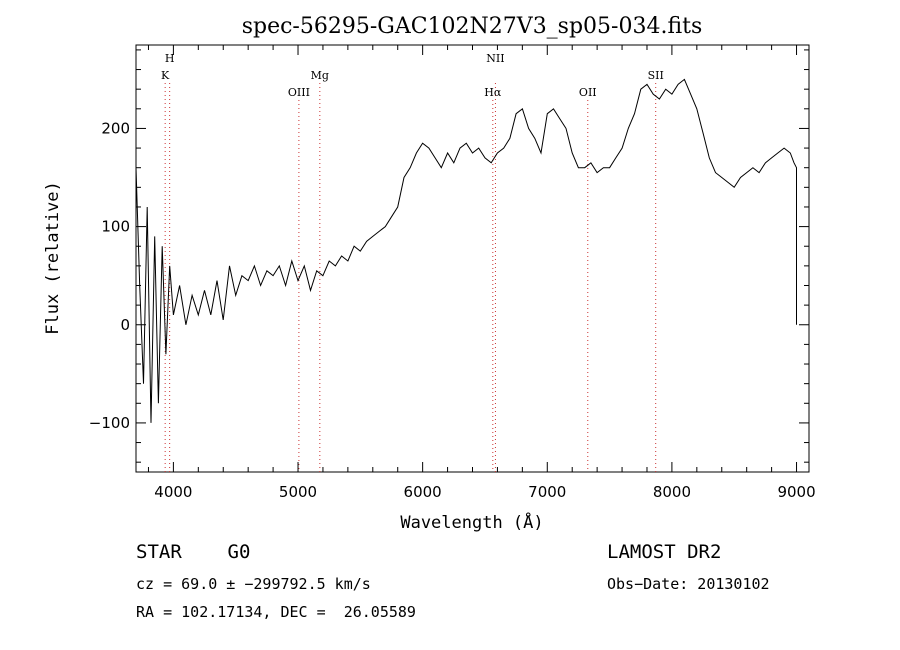 Image resolution: width=900 pixels, height=650 pixels. What do you see at coordinates (125, 325) in the screenshot?
I see `y-tick-label: 0` at bounding box center [125, 325].